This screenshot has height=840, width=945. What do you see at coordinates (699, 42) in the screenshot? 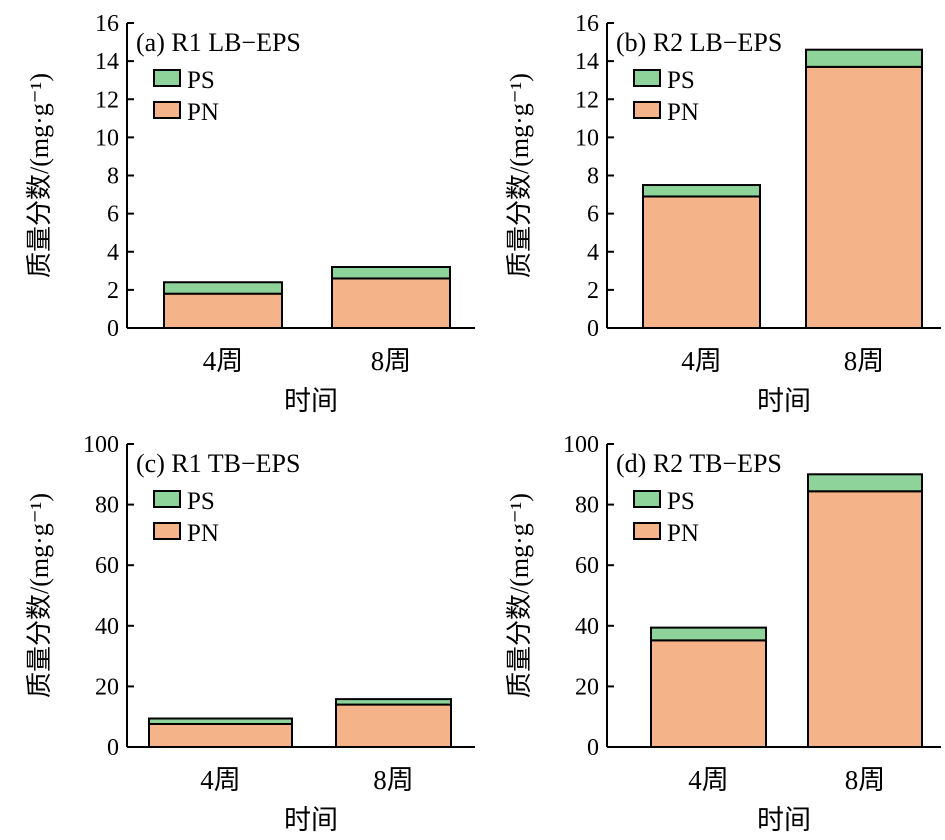
I see `panel-title: (b) R2 LB−EPS` at bounding box center [699, 42].